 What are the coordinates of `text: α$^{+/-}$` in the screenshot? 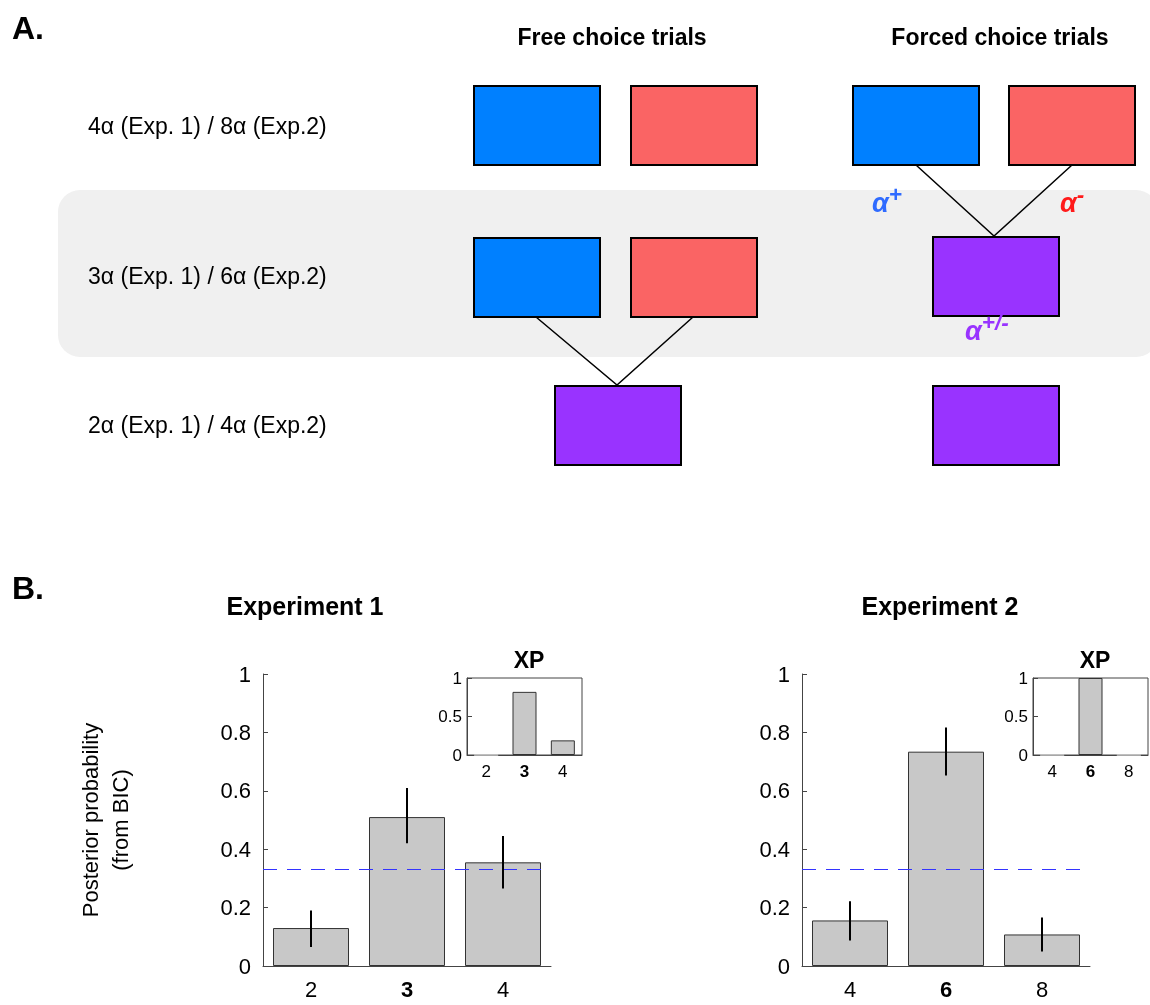 It's located at (987, 328).